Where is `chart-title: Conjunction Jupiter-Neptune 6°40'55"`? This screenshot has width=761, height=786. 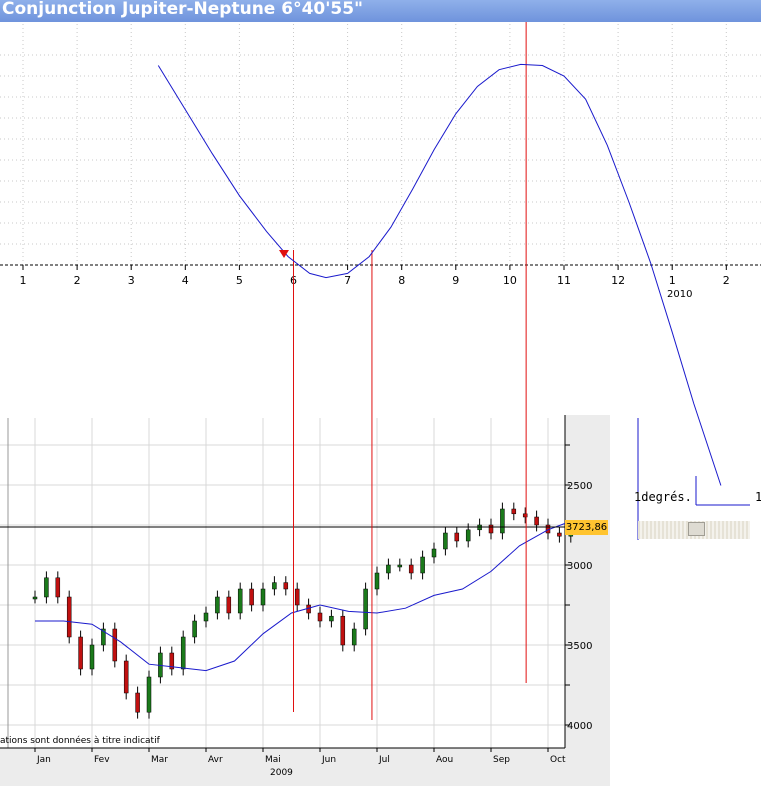
chart-title: Conjunction Jupiter-Neptune 6°40'55" is located at coordinates (182, 9).